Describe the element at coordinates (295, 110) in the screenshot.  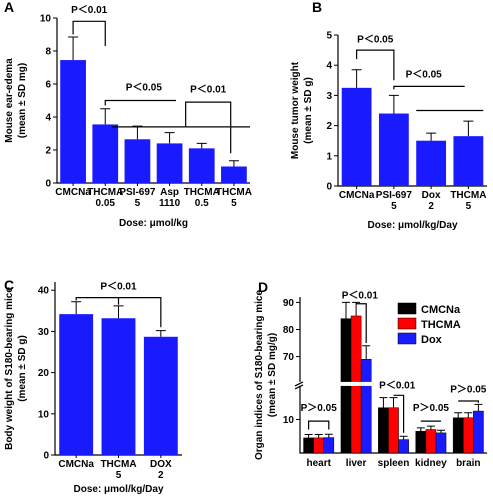
I see `y-axis-label: Mouse tumor weight` at that location.